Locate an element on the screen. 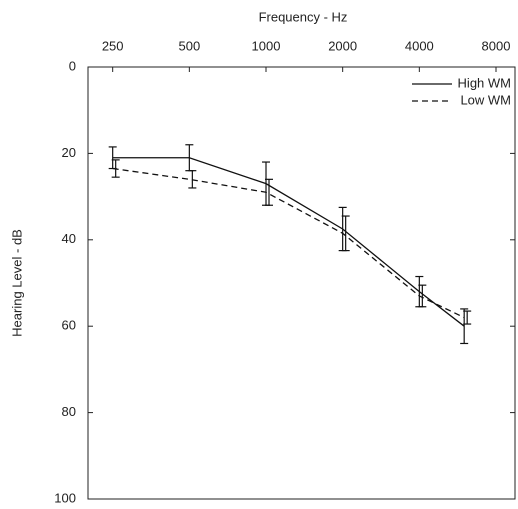 The image size is (518, 509). y-tick-label: 80 is located at coordinates (69, 411).